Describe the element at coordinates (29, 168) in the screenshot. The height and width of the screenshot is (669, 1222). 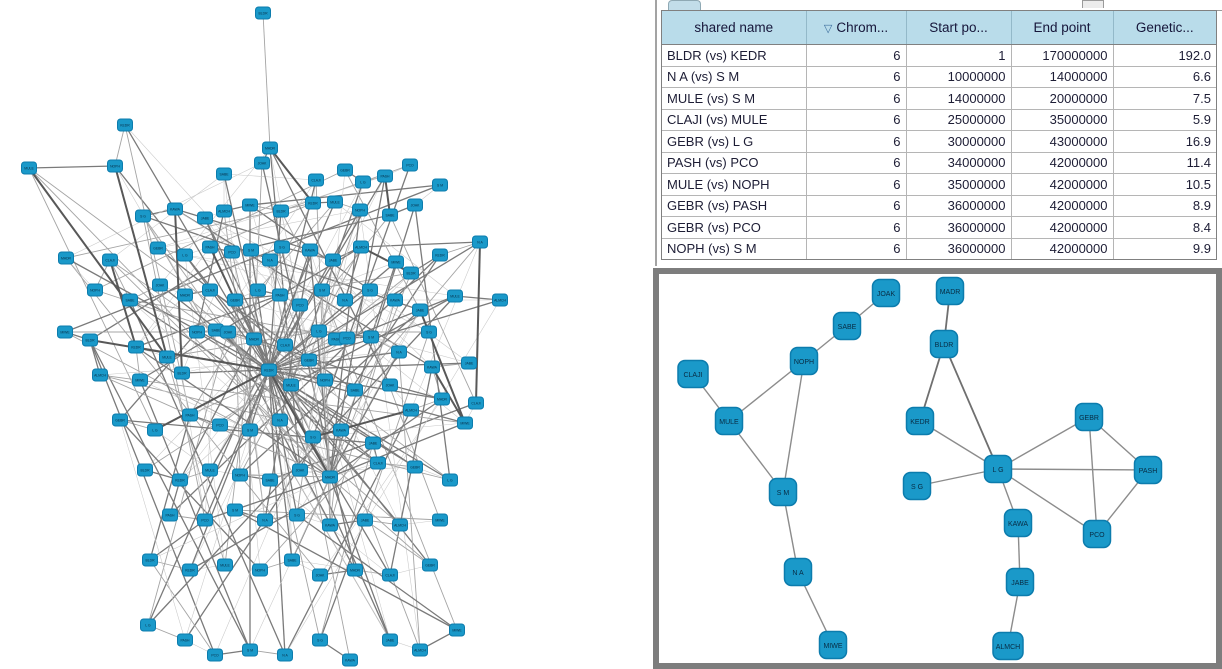
I see `overview-node: MULE` at that location.